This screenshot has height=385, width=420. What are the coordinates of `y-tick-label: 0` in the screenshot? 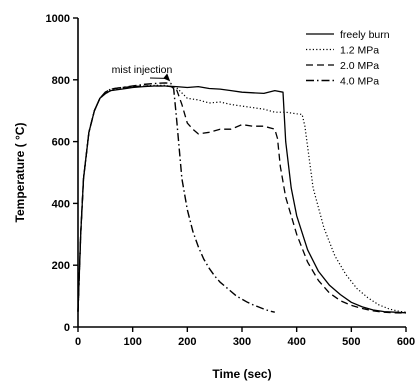 It's located at (67, 328).